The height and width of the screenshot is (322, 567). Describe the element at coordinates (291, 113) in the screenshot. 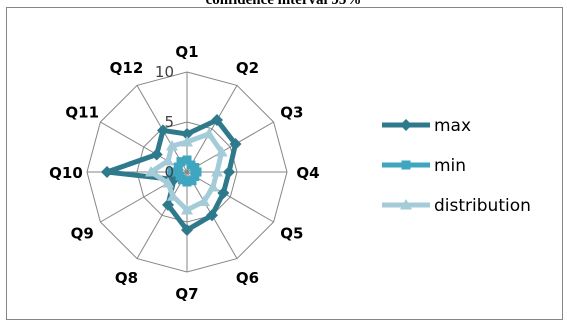

I see `category-label: Q3` at that location.